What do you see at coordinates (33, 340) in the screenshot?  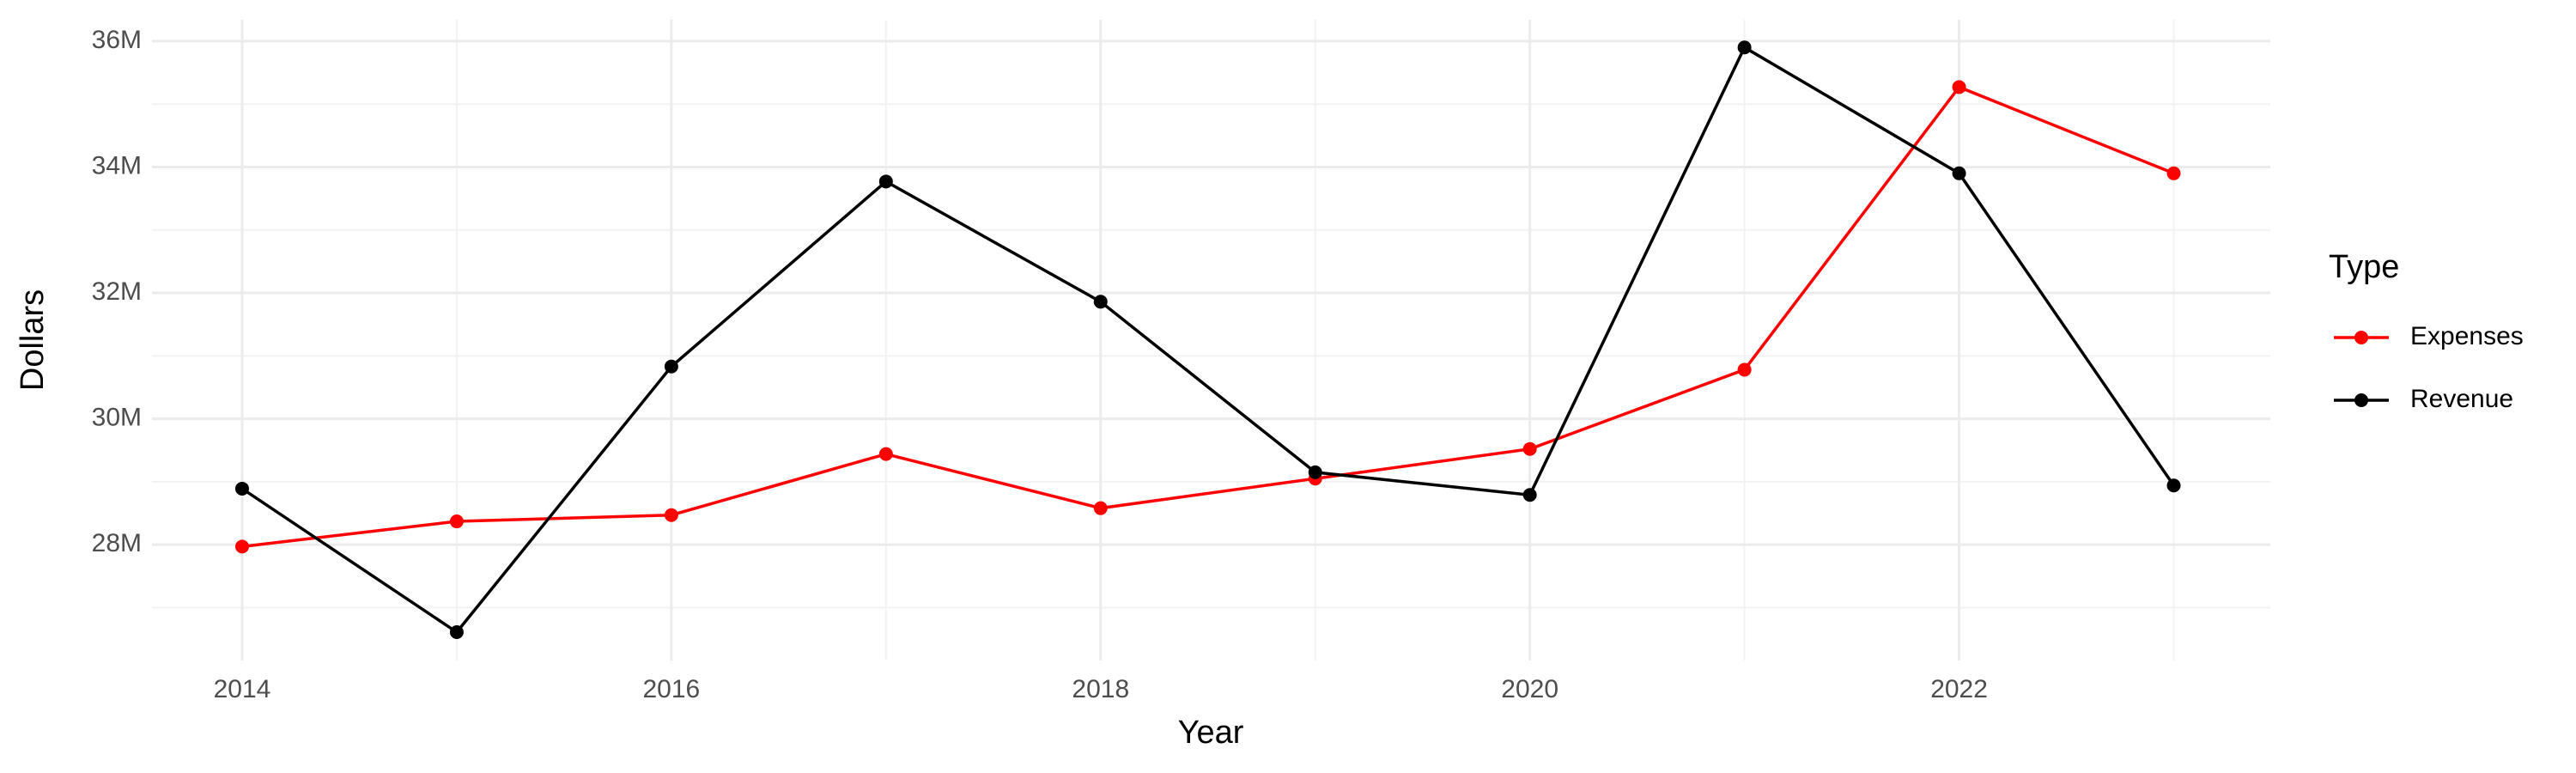 I see `y-axis-title: Dollars` at bounding box center [33, 340].